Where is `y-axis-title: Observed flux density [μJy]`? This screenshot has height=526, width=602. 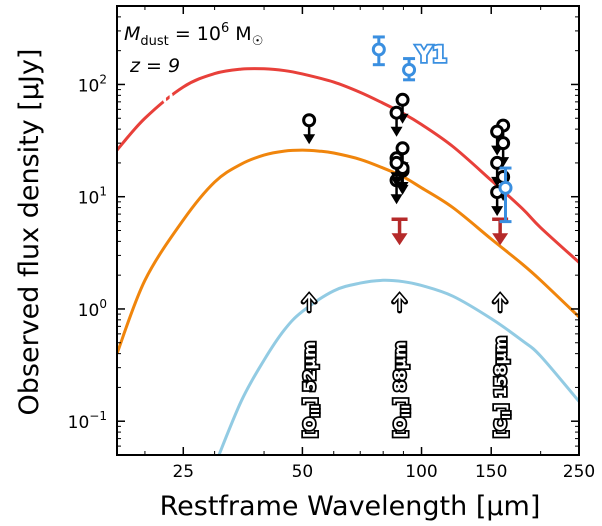 y-axis-title: Observed flux density [μJy] is located at coordinates (29, 232).